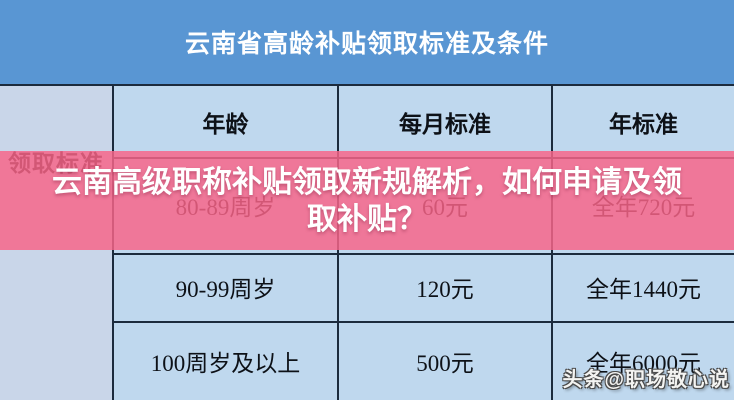  I want to click on cell-yearly: 全年6000元, so click(643, 363).